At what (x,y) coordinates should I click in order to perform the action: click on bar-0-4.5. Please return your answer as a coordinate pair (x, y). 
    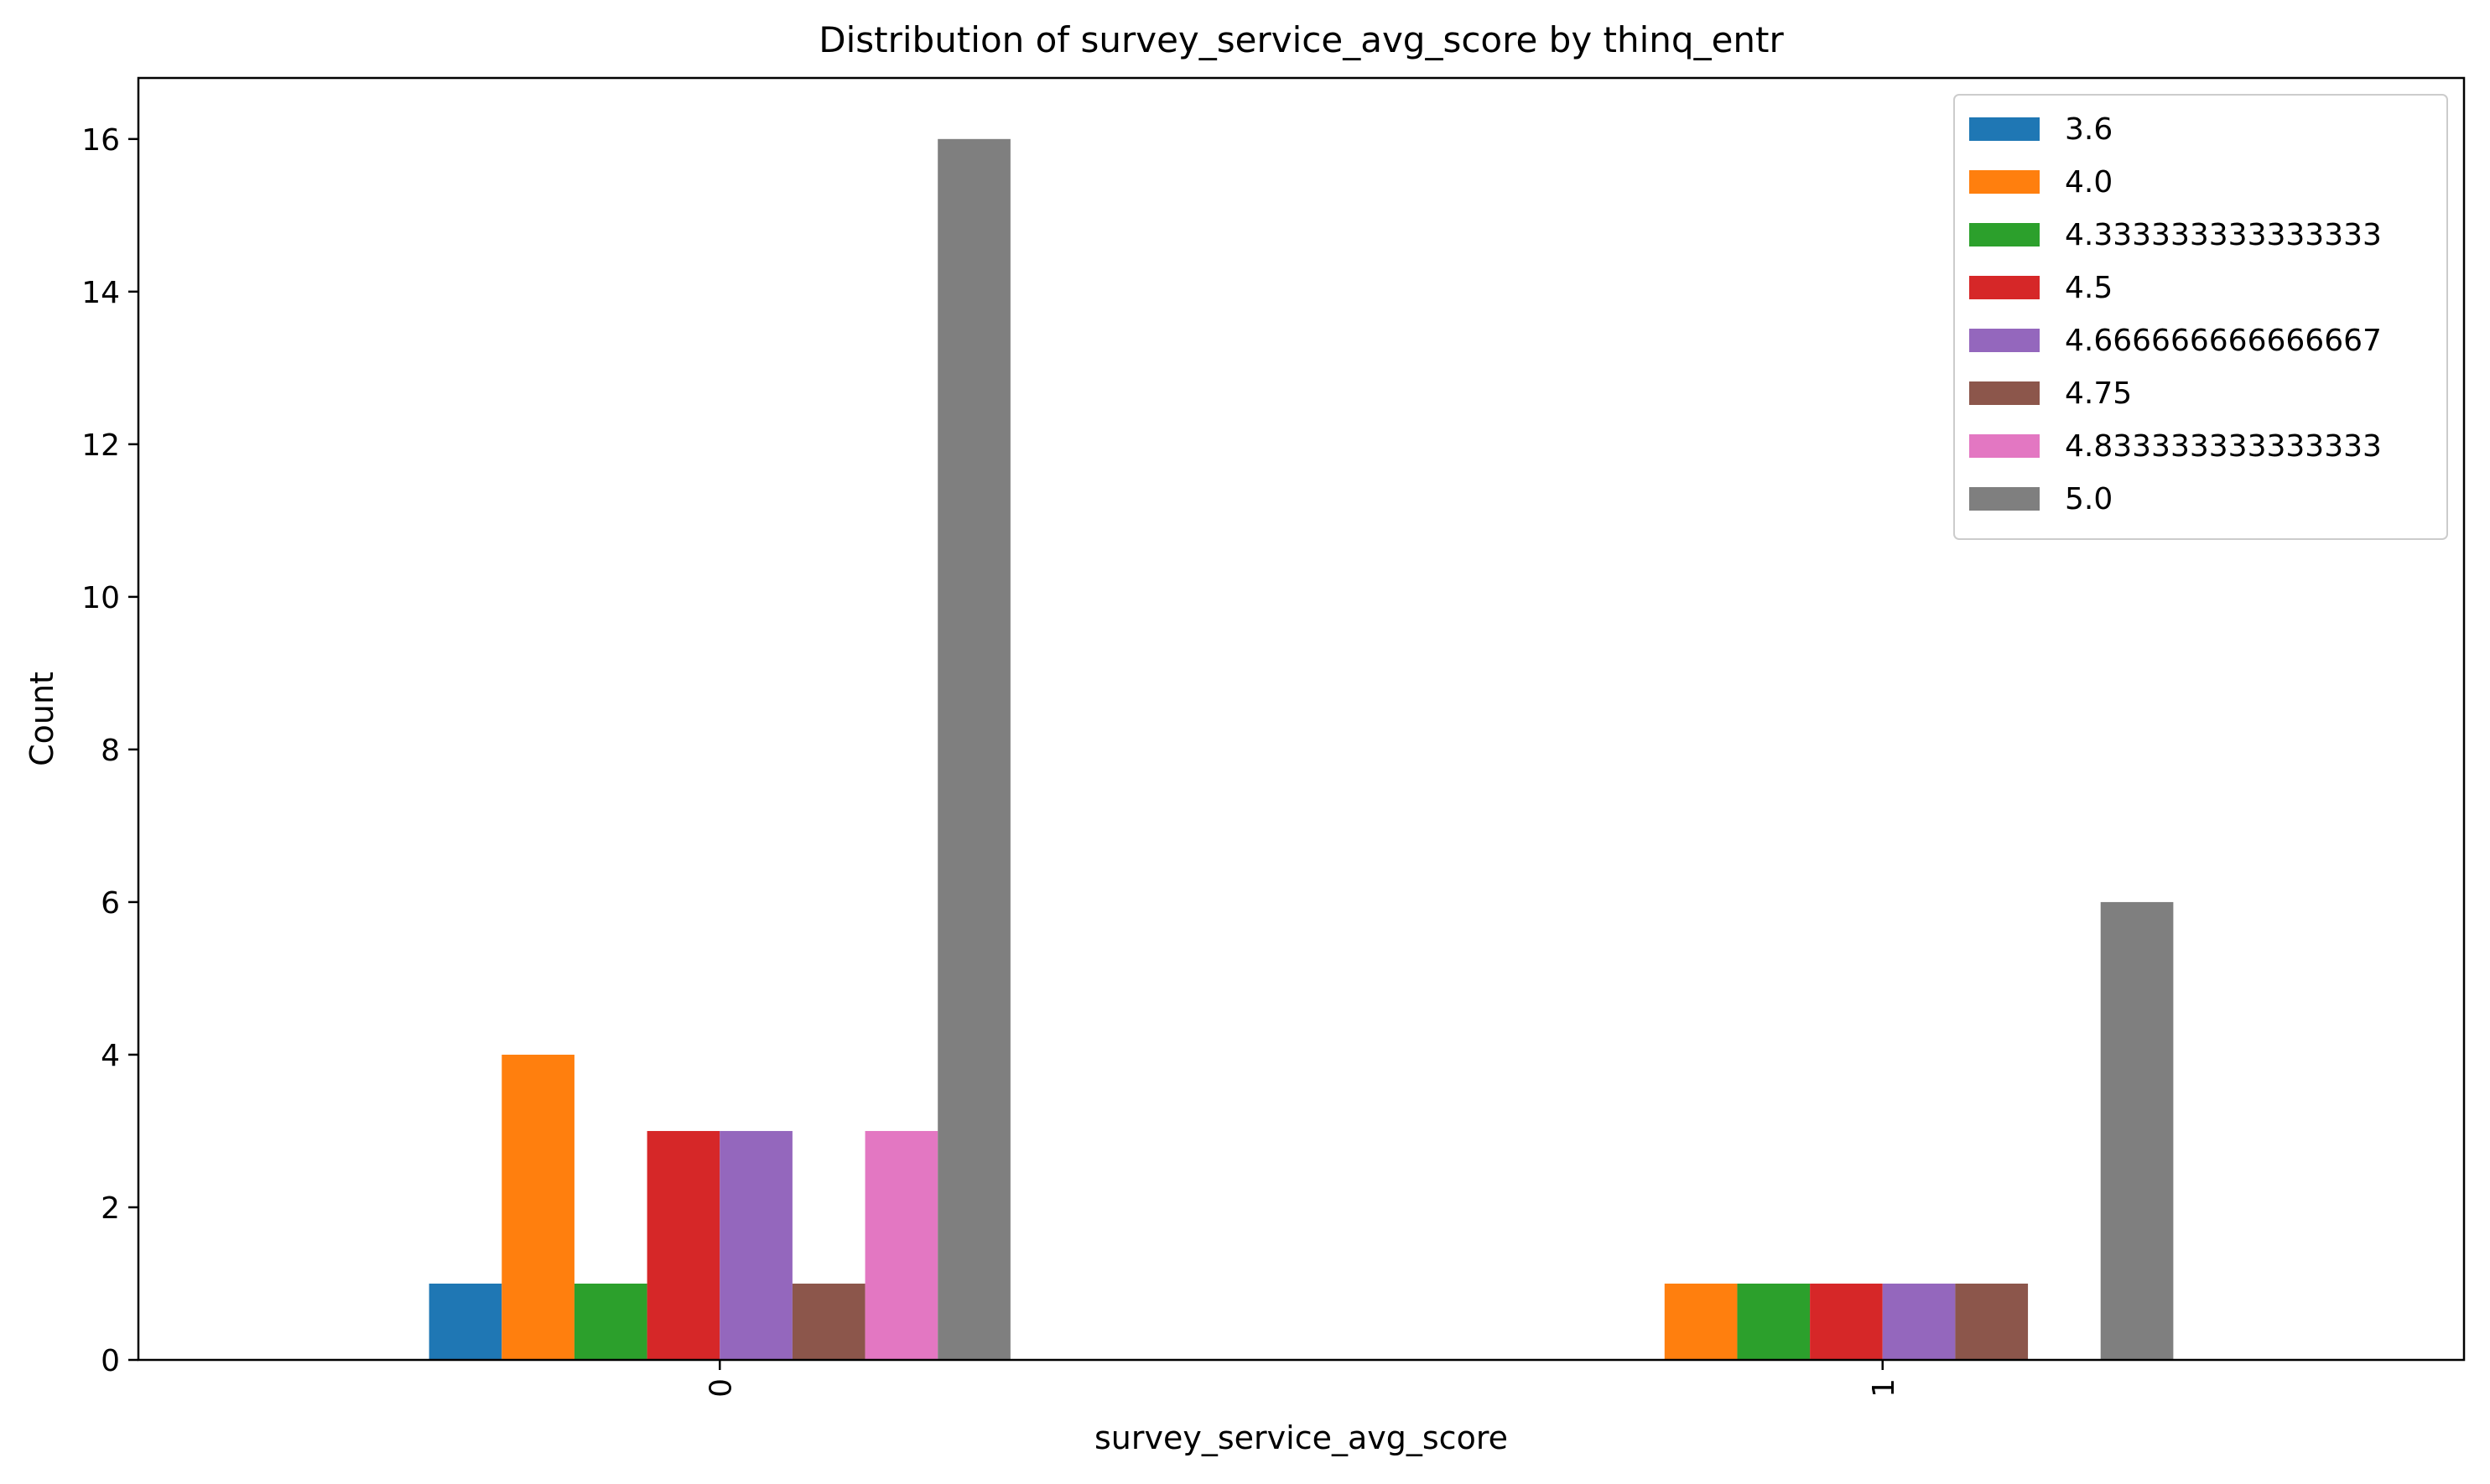
    Looking at the image, I should click on (683, 1245).